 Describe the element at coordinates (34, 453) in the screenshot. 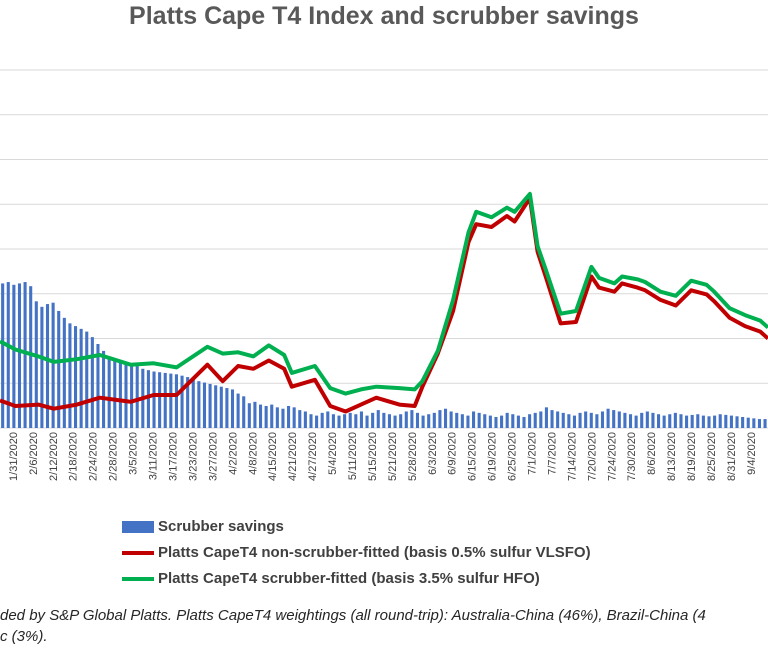

I see `x-tick-label: 2/6/2020` at that location.